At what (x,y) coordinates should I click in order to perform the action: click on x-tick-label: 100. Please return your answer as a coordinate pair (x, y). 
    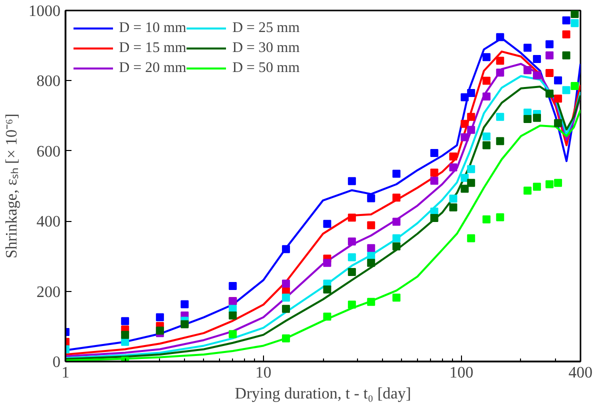
    Looking at the image, I should click on (461, 373).